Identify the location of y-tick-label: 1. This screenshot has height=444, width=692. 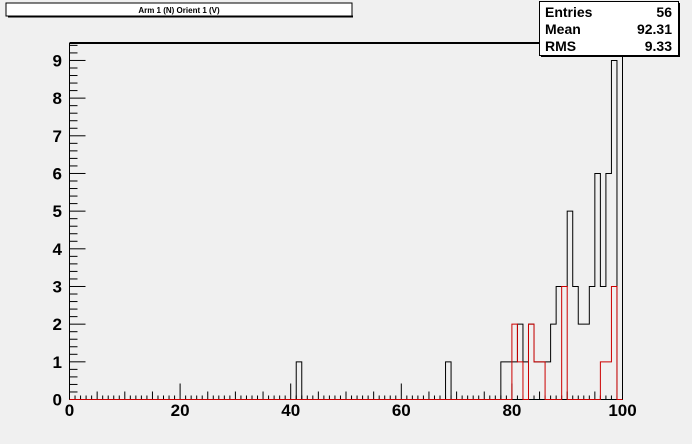
(57, 362).